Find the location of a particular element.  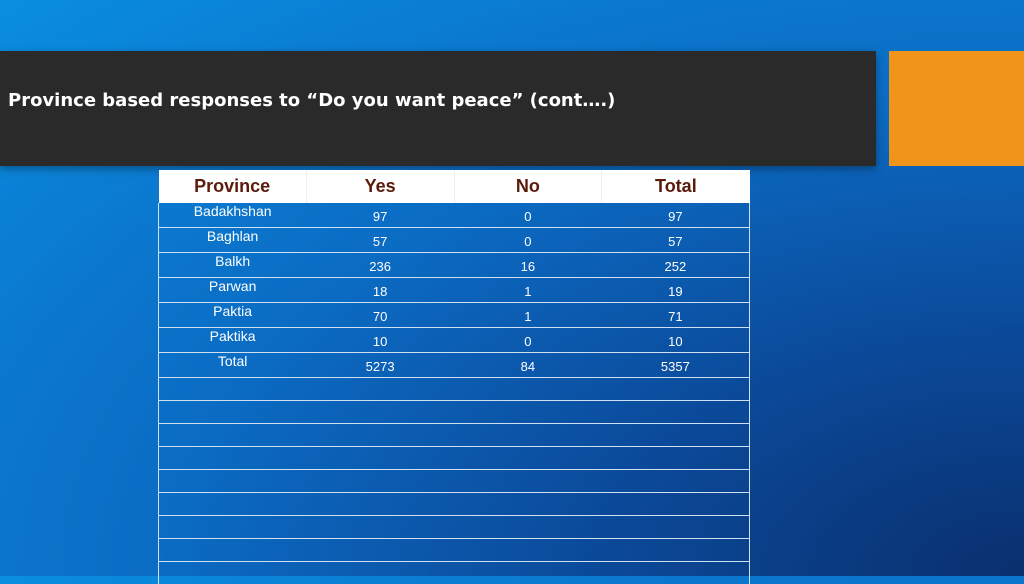

yes-cell: 236 is located at coordinates (380, 265).